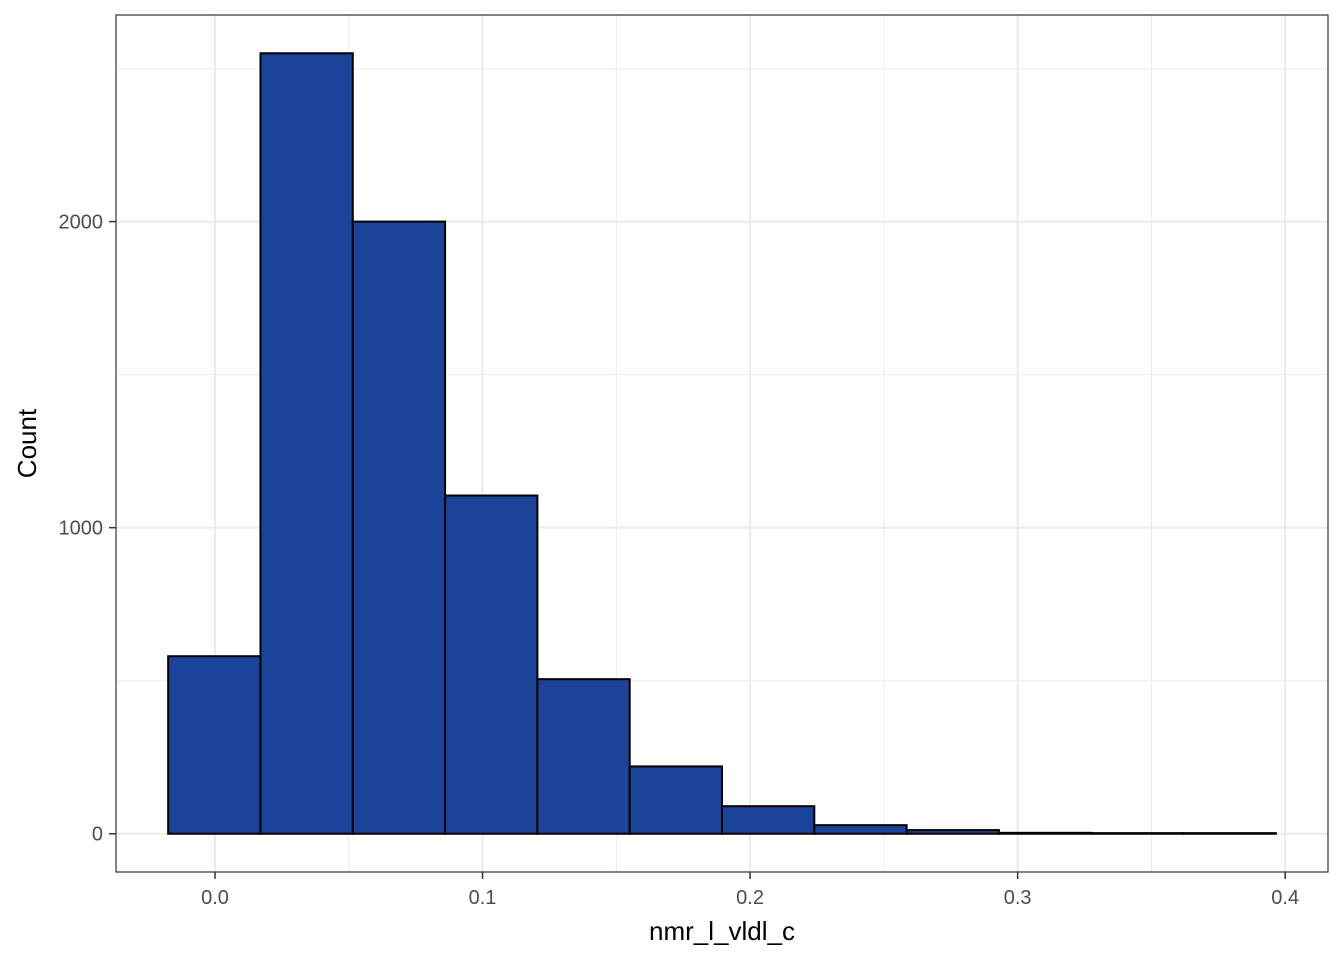 The image size is (1344, 960). What do you see at coordinates (483, 898) in the screenshot?
I see `x-tick-label: 0.1` at bounding box center [483, 898].